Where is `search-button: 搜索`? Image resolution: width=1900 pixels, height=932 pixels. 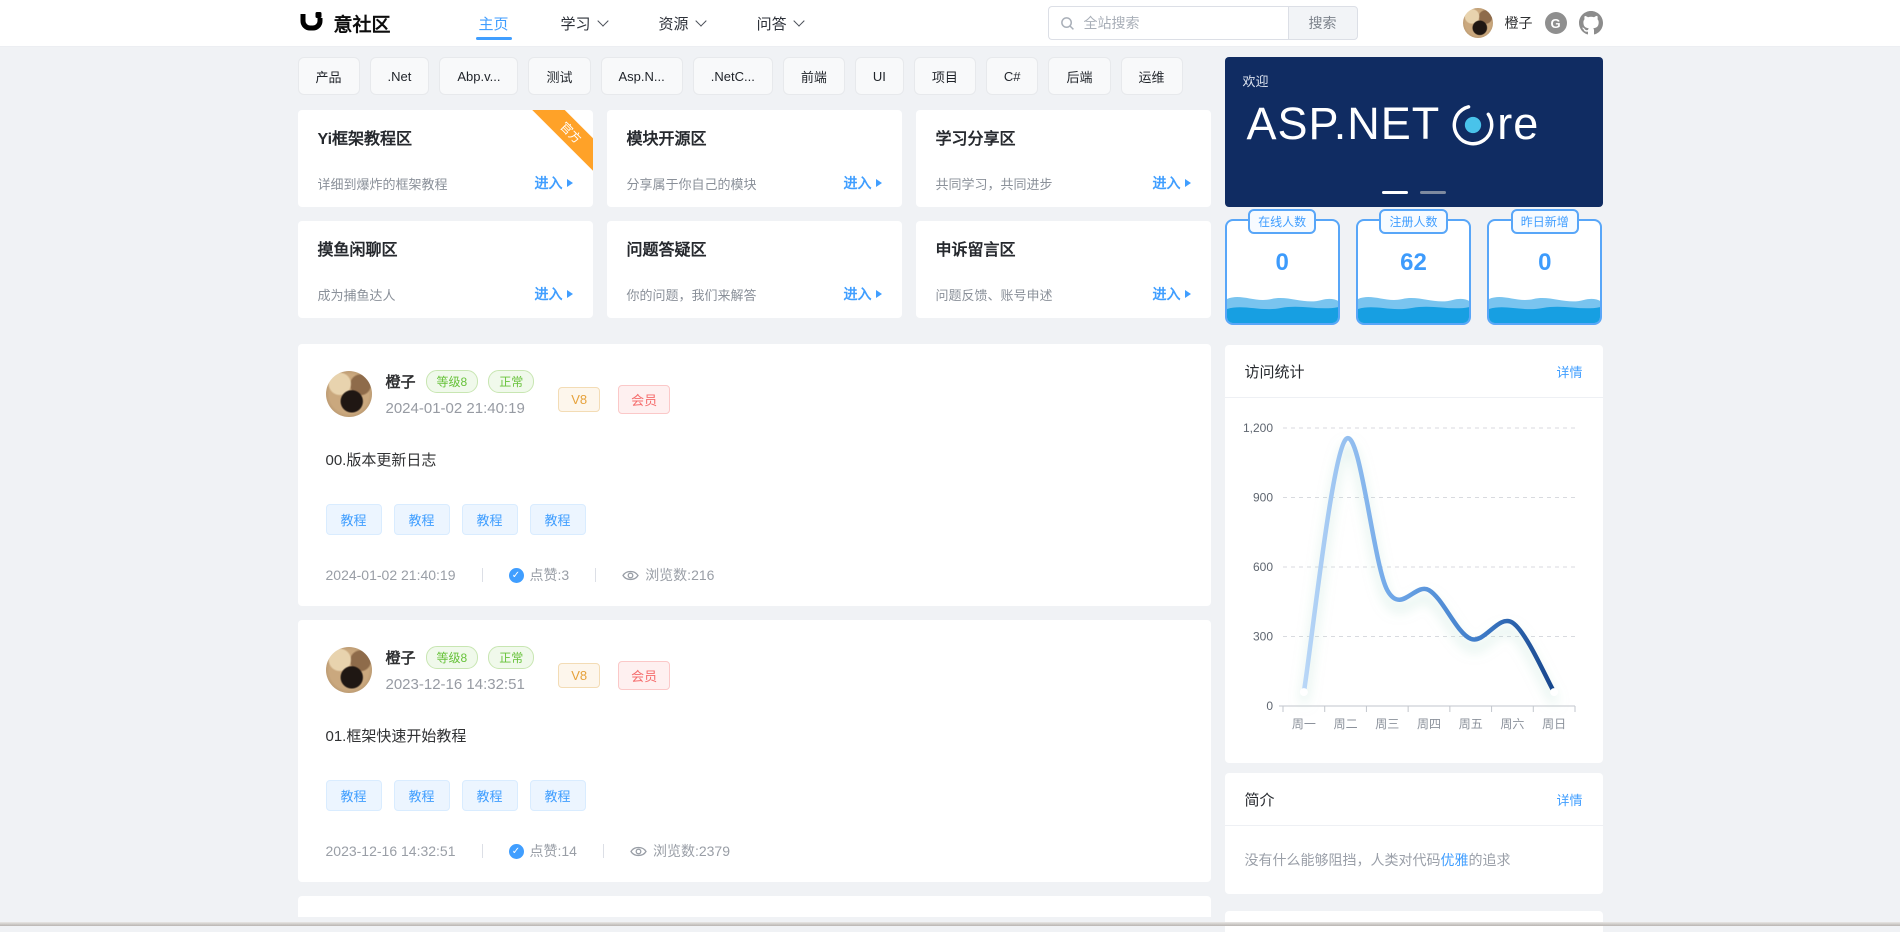 search-button: 搜索 is located at coordinates (1323, 23).